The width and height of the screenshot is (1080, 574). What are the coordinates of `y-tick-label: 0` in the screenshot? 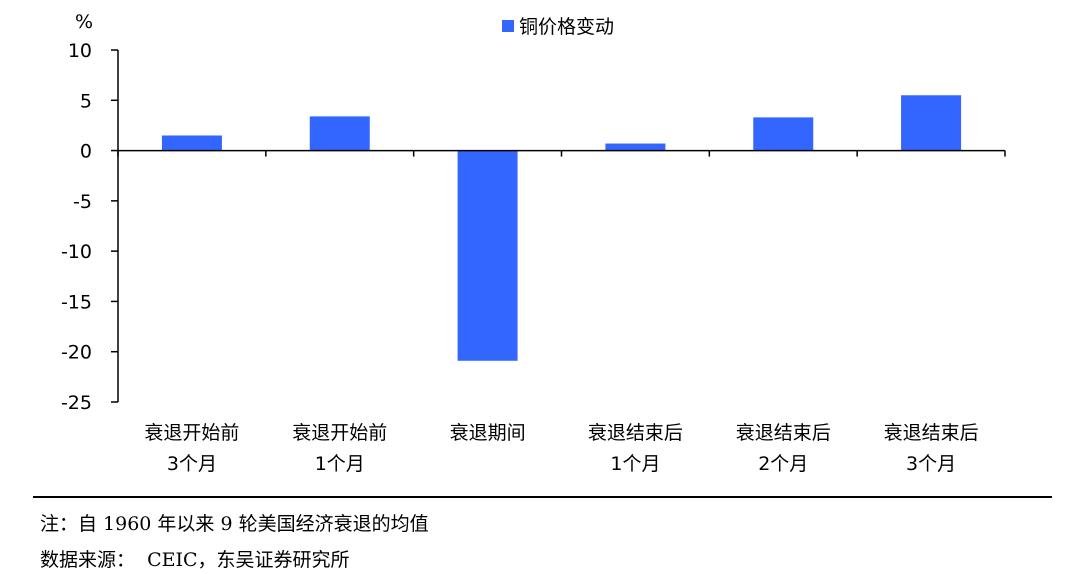 It's located at (86, 152).